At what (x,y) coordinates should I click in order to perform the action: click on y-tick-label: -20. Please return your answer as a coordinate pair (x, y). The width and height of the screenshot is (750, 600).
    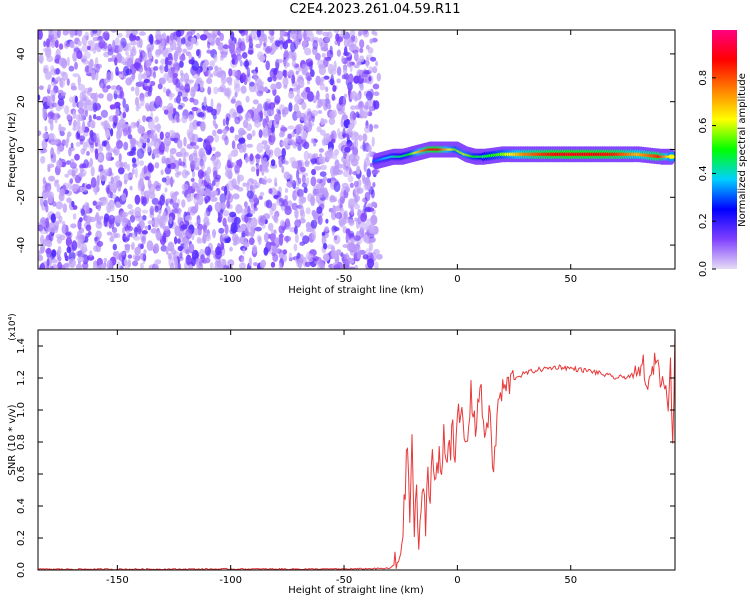
    Looking at the image, I should click on (21, 197).